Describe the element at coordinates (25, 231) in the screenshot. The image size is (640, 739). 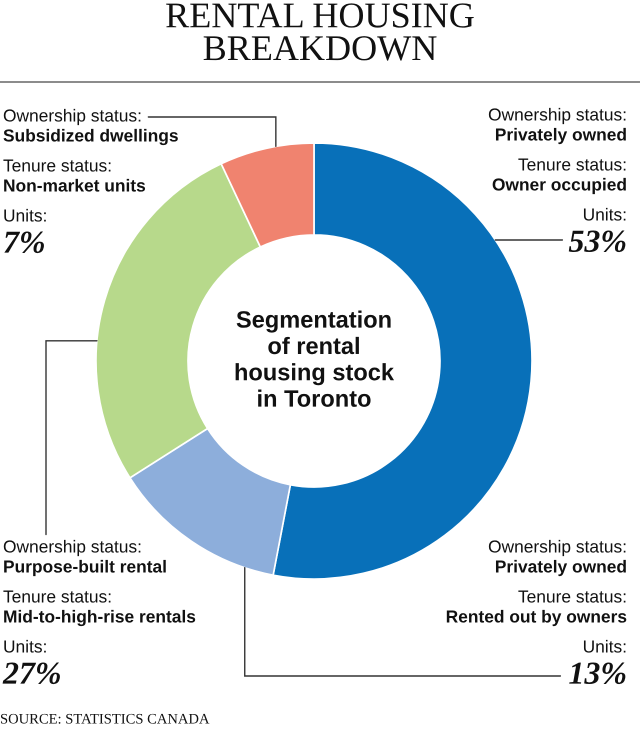
I see `data-label: Units: 7%` at that location.